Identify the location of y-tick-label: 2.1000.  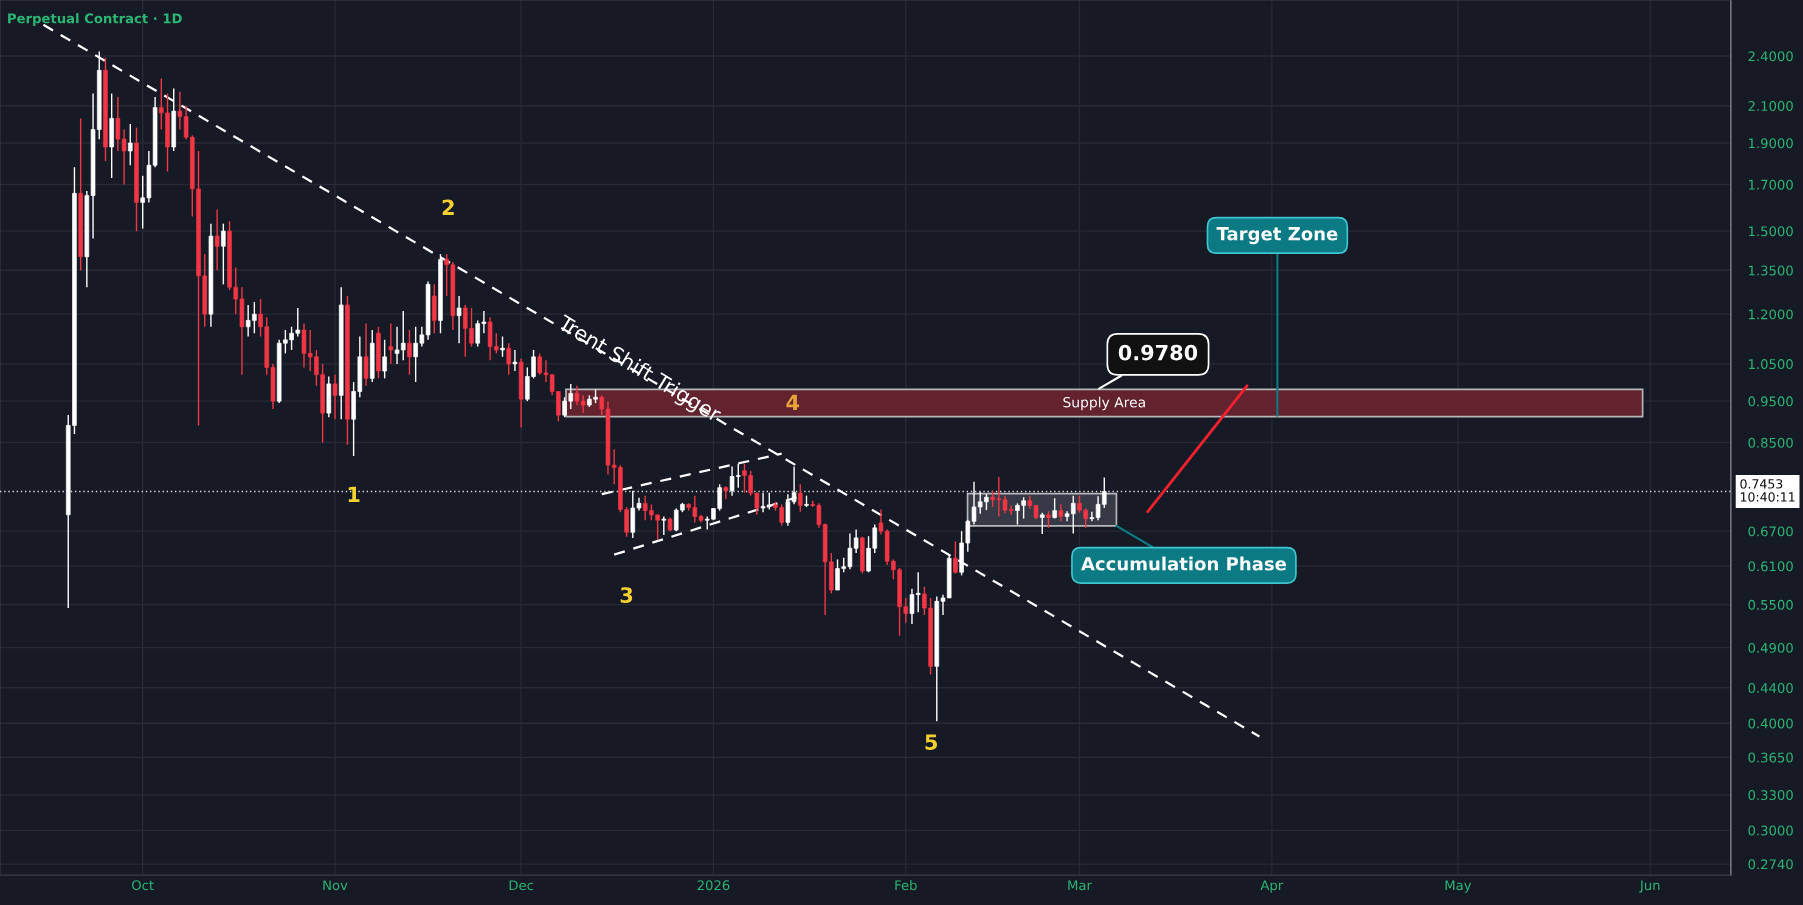
(1770, 106).